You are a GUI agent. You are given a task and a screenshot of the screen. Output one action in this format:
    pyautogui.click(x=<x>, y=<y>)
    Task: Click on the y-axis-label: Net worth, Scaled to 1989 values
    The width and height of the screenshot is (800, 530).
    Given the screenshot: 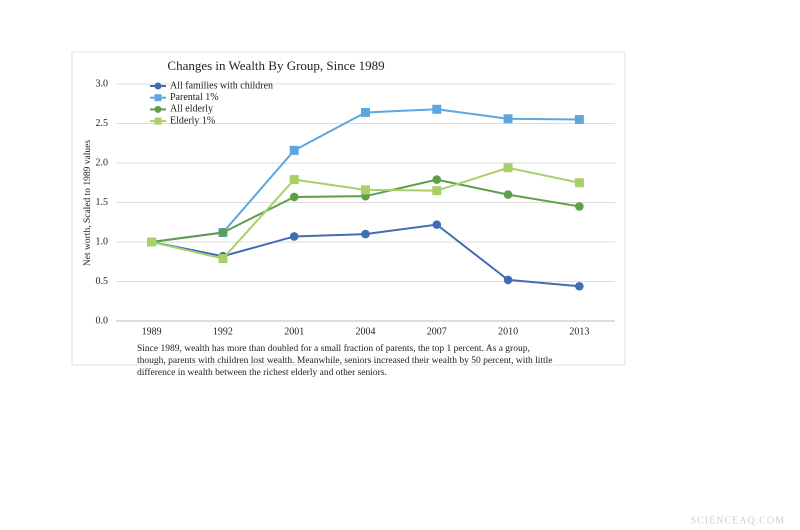 What is the action you would take?
    pyautogui.click(x=88, y=203)
    